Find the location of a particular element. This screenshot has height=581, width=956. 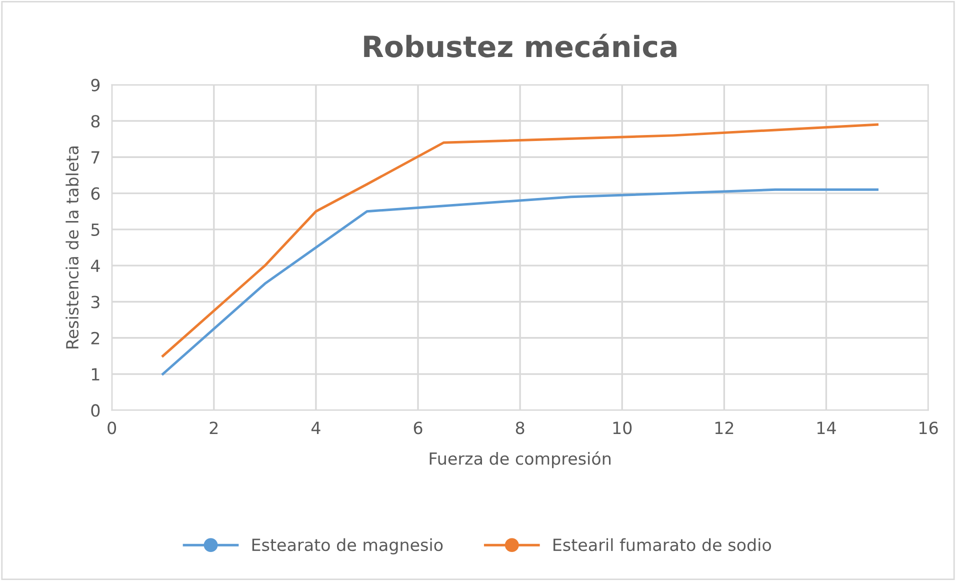

x-tick-label: 0 is located at coordinates (112, 428).